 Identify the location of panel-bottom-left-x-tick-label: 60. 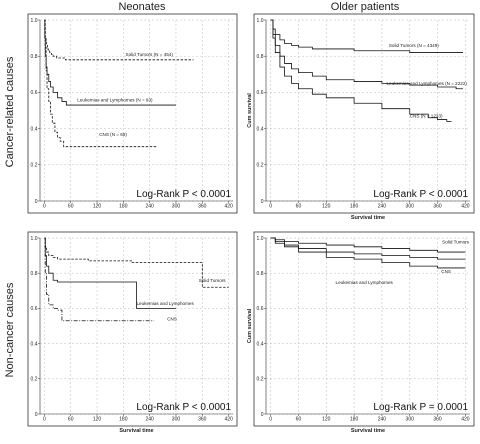
(71, 420).